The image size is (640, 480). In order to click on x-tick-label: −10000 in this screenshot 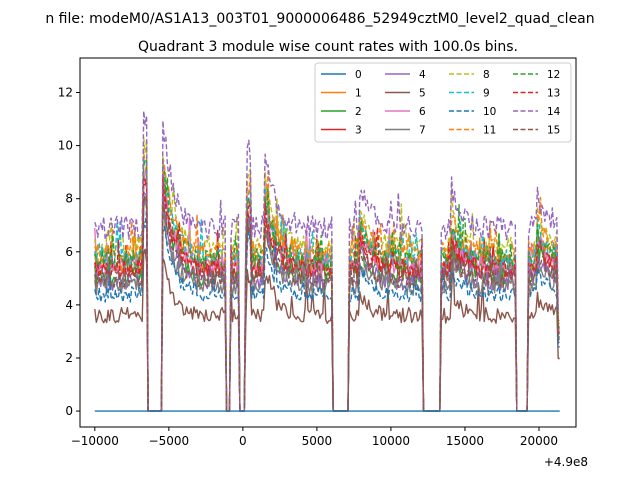, I will do `click(95, 441)`.